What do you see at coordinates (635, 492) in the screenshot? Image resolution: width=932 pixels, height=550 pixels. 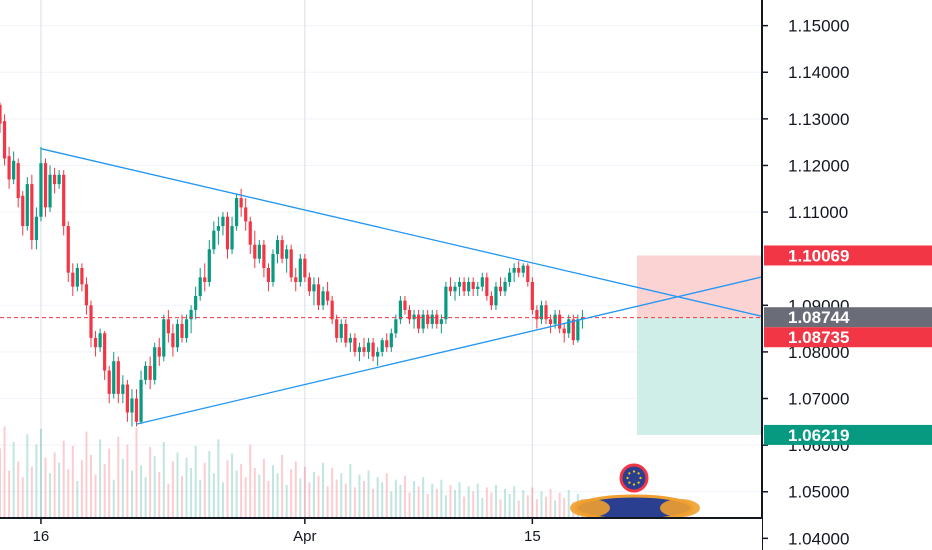 I see `eur-flag-logo` at bounding box center [635, 492].